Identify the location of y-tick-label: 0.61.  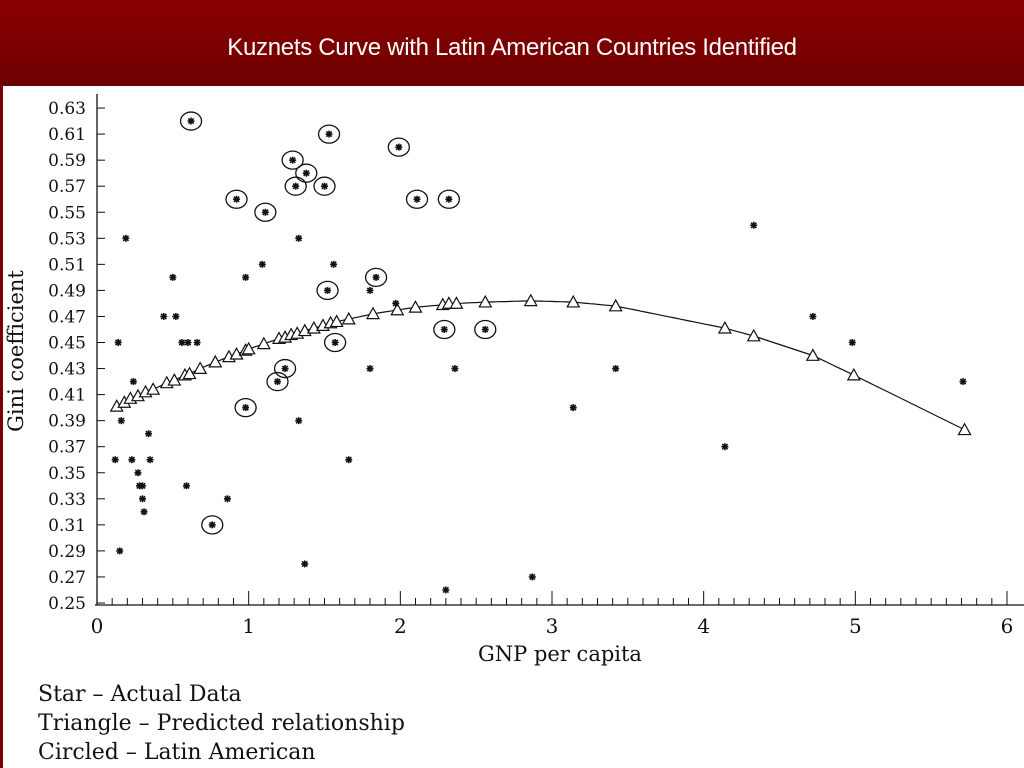
(67, 135).